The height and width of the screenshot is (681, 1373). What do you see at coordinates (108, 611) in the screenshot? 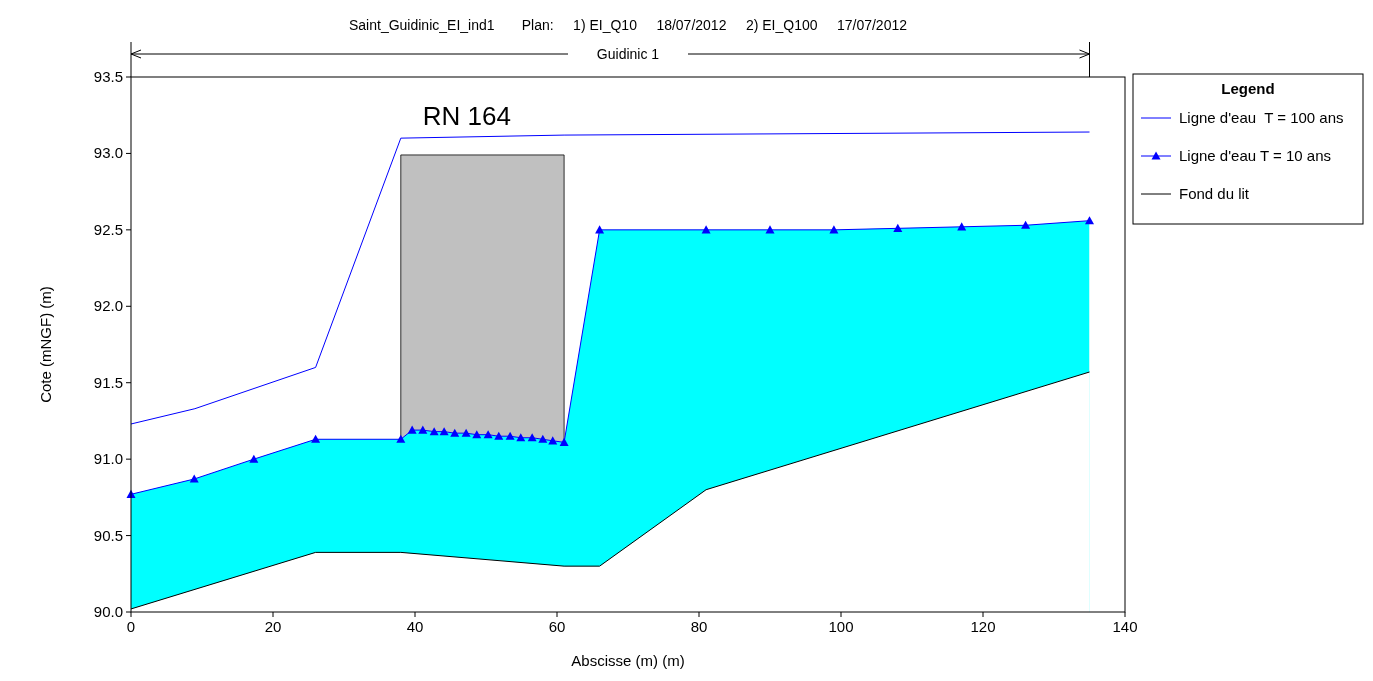
I see `y-tick-label: 90.0` at bounding box center [108, 611].